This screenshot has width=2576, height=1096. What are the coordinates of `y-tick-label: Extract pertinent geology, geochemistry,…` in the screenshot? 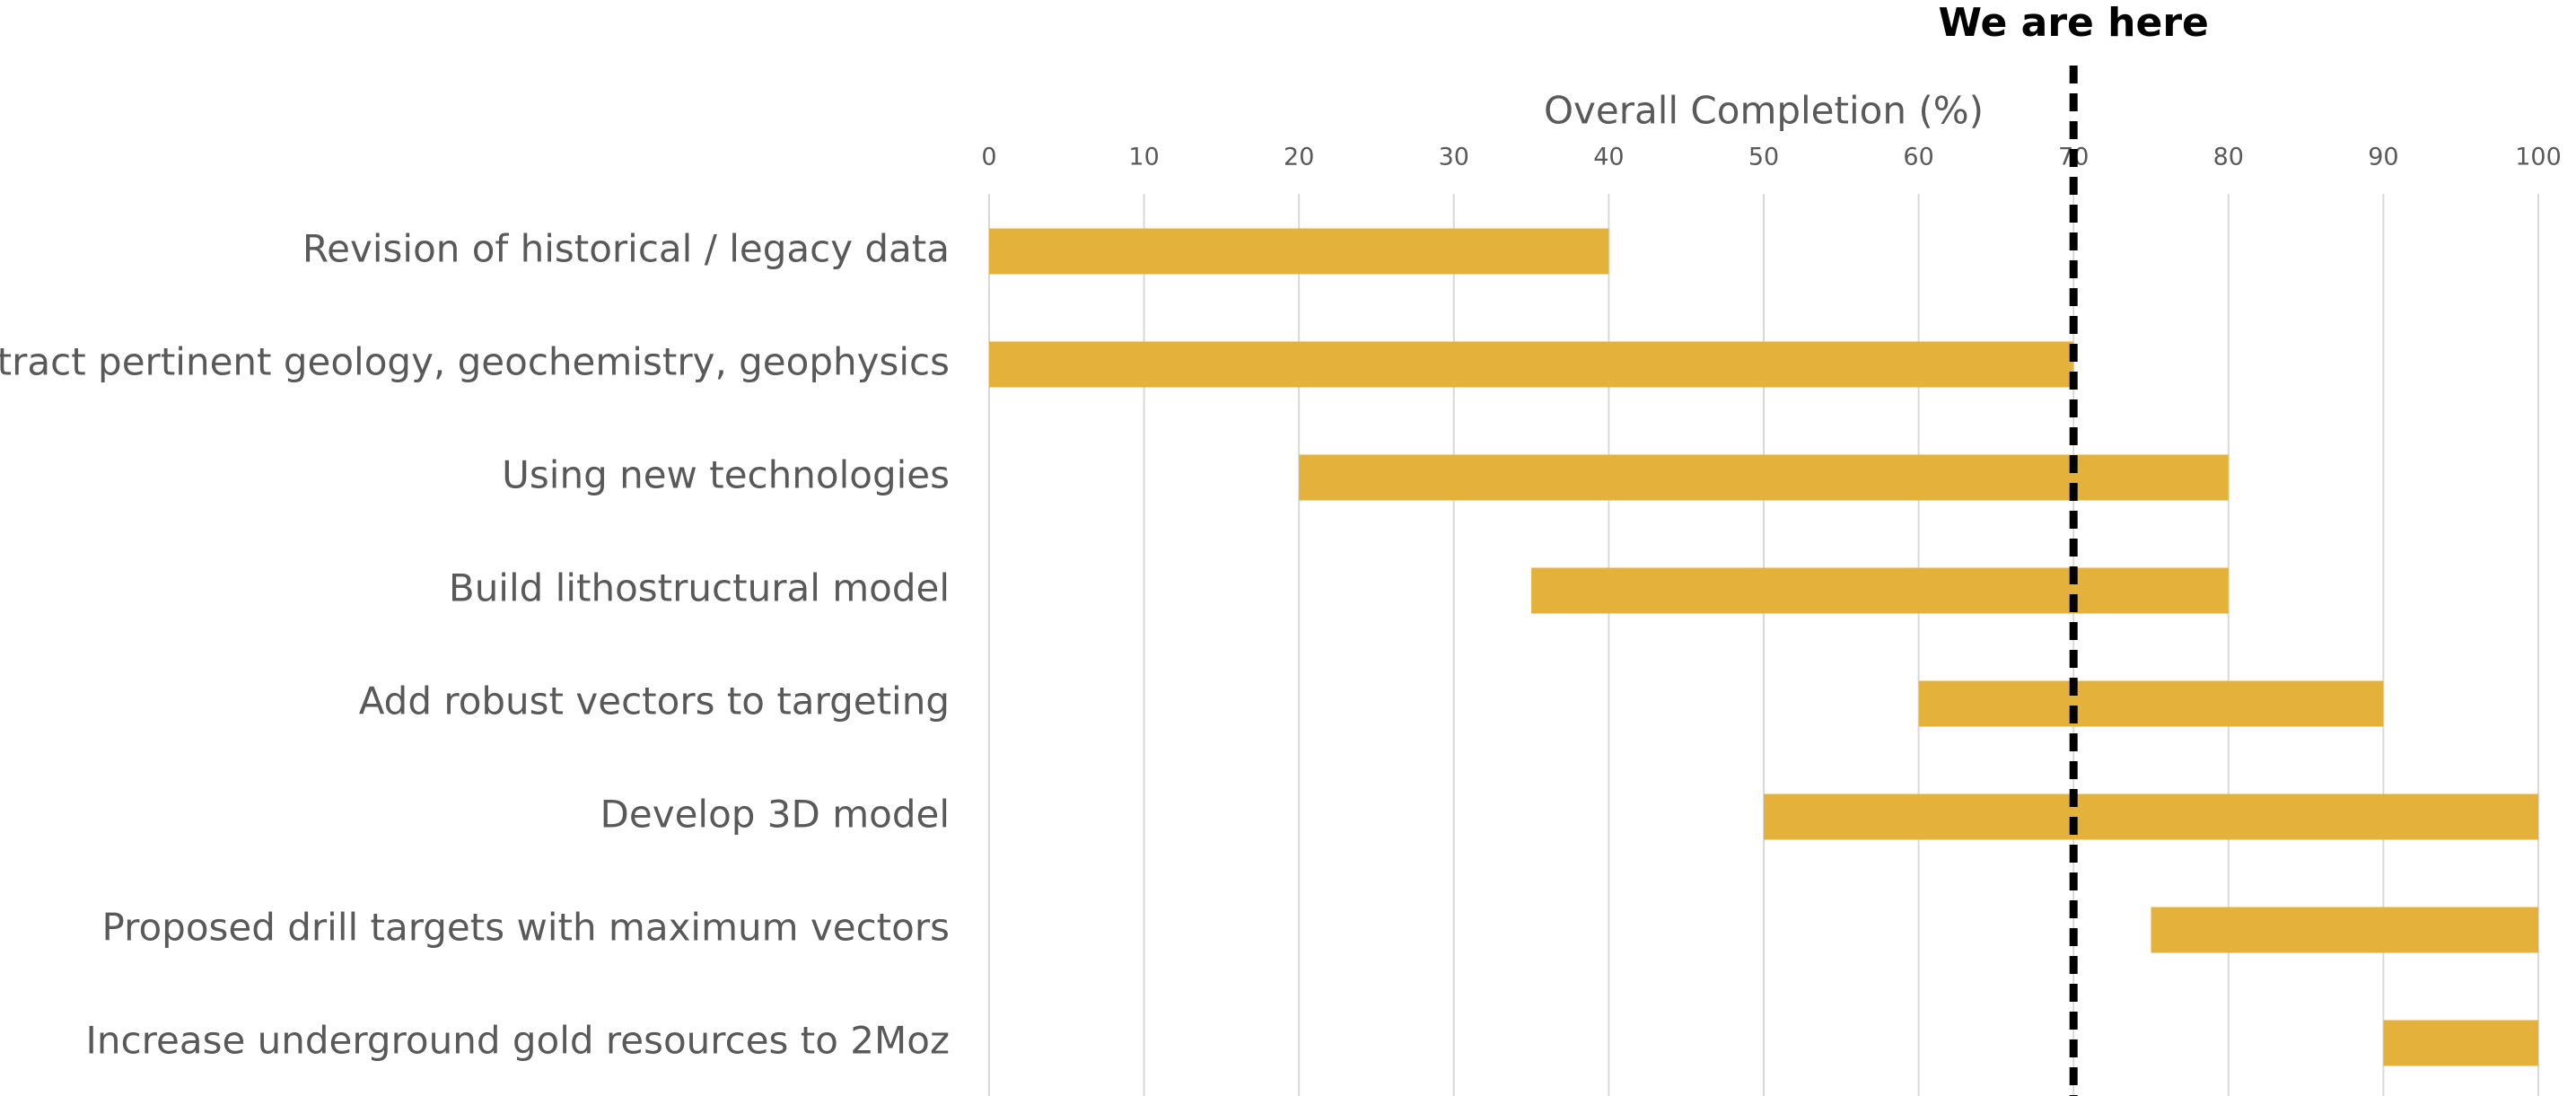 It's located at (475, 362).